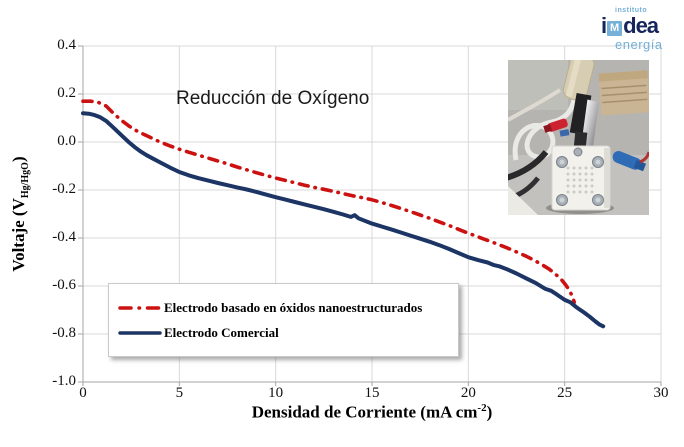  I want to click on x-axis-tick-labels: 0 5 10 15 20 25 30, so click(342, 395).